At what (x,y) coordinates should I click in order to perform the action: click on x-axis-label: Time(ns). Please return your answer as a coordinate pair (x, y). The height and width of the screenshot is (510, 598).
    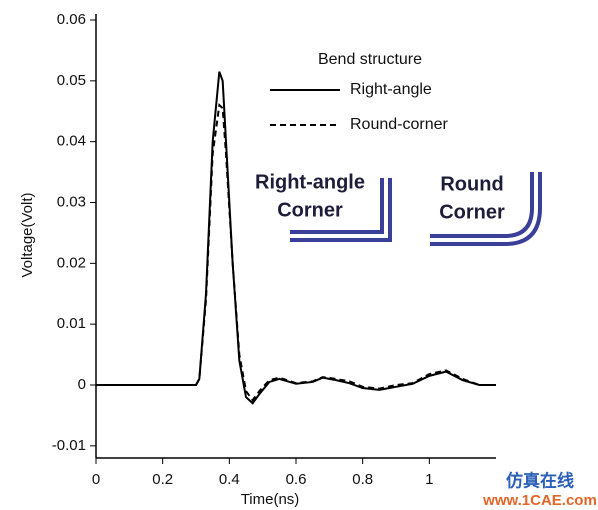
    Looking at the image, I should click on (270, 499).